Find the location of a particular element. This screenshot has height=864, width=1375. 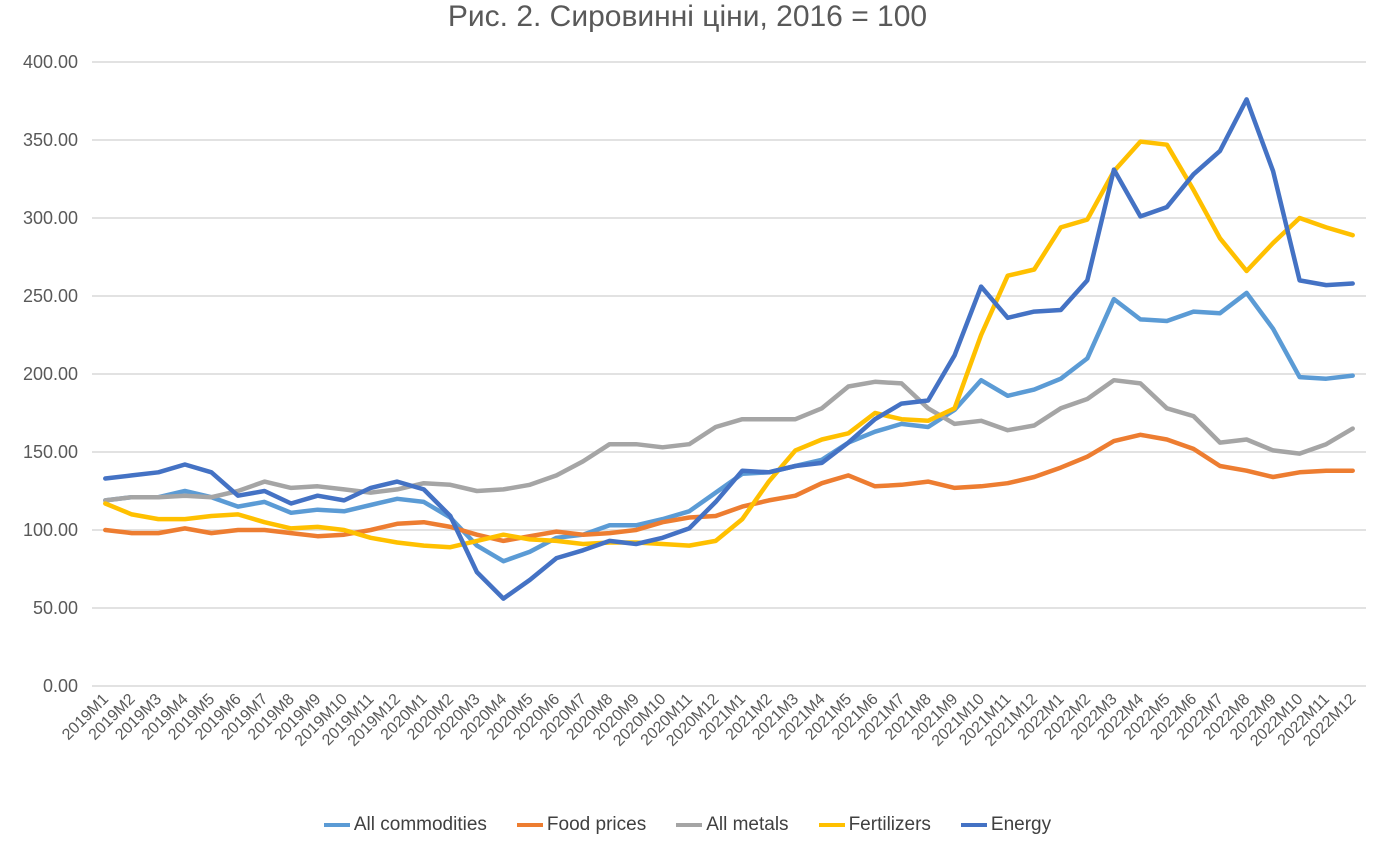

legend-label: All metals is located at coordinates (747, 824).